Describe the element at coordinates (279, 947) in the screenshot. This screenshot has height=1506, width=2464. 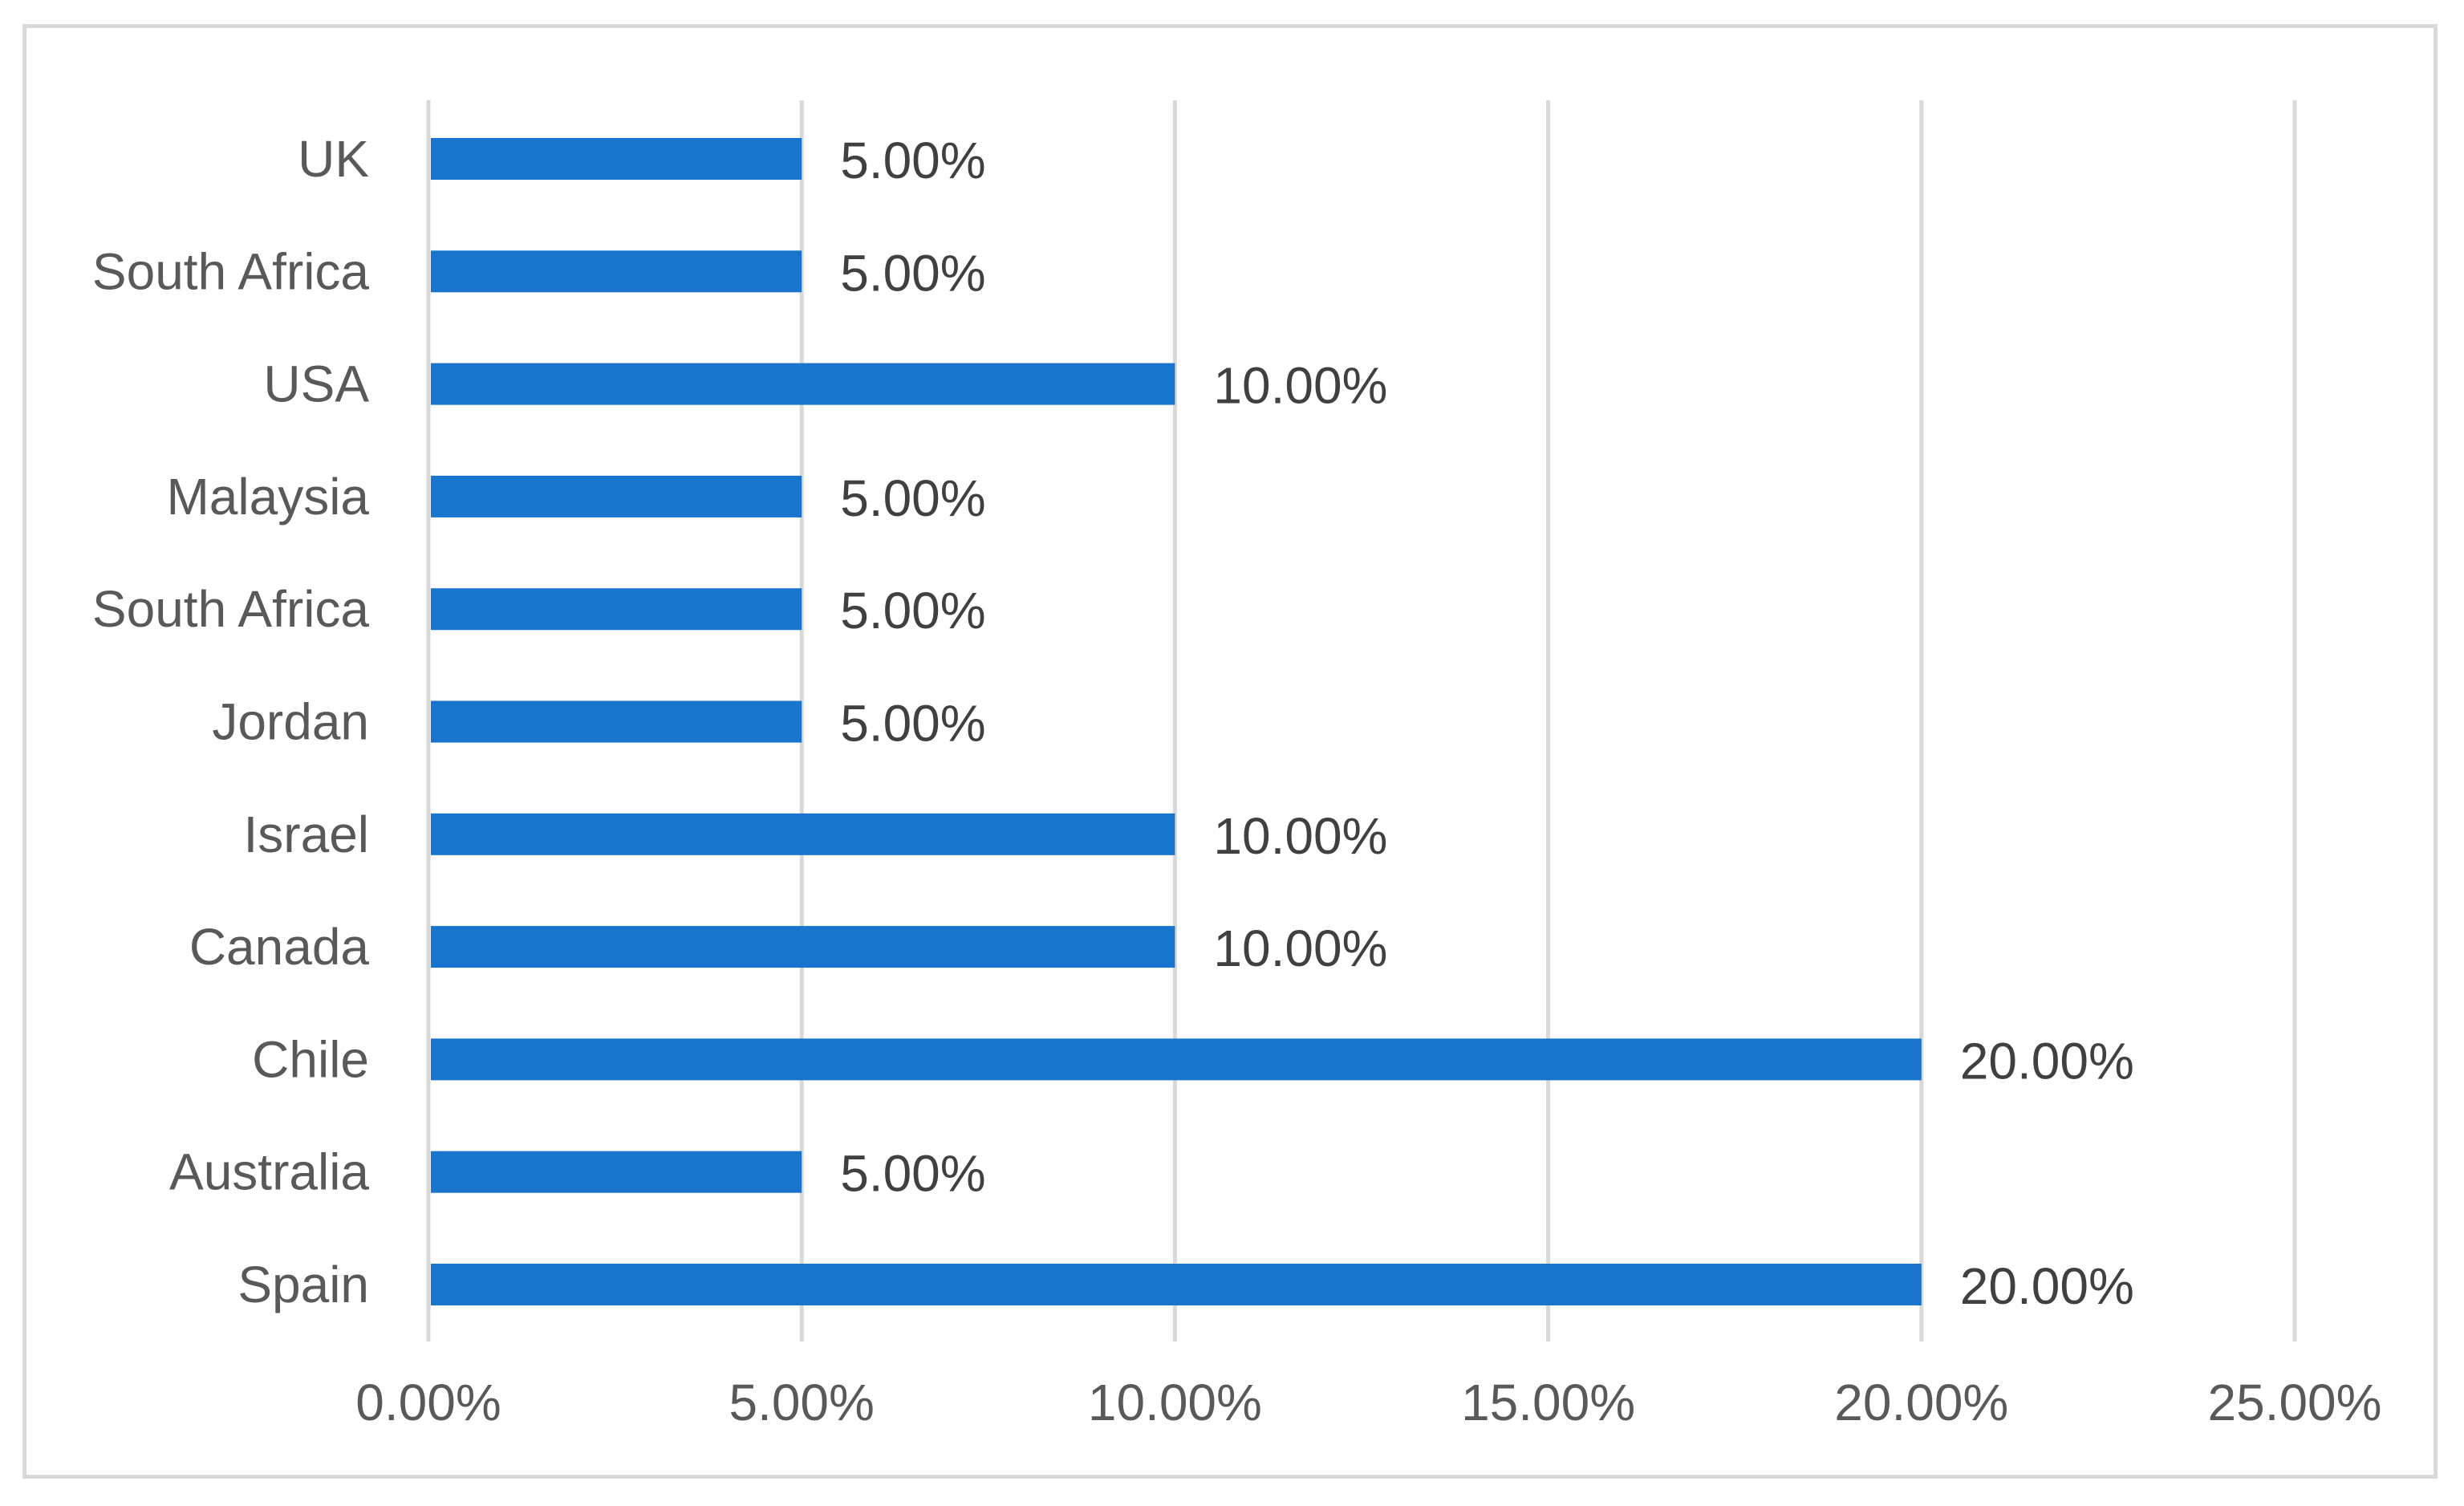
I see `category-label: Canada` at that location.